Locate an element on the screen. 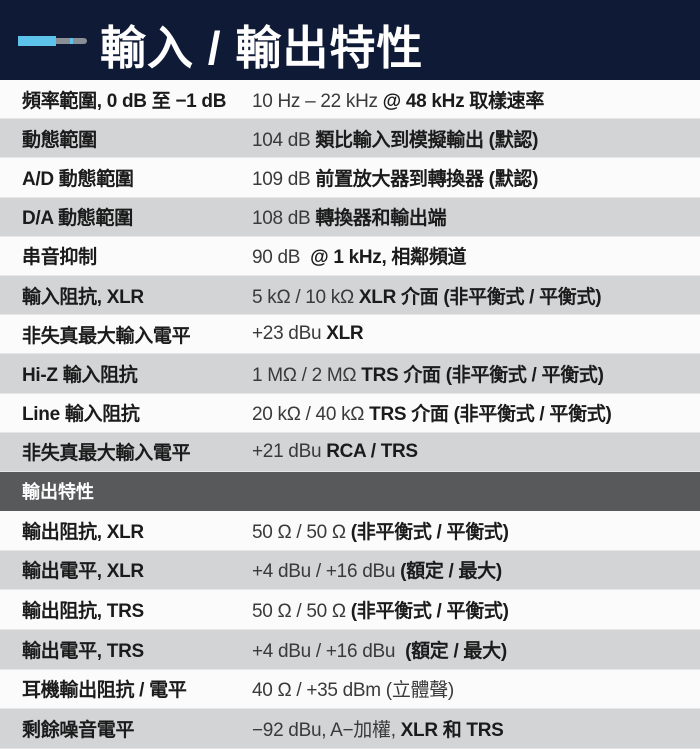 This screenshot has width=700, height=749. spec-label: 串音抑制 is located at coordinates (59, 258).